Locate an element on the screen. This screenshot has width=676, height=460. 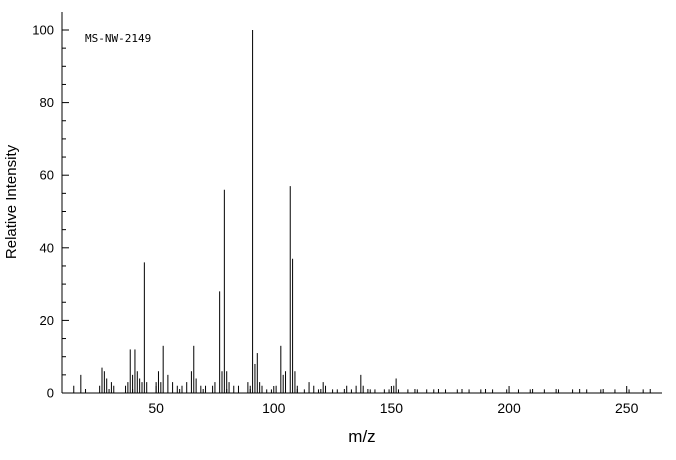
x-tick-label: 100 is located at coordinates (274, 408).